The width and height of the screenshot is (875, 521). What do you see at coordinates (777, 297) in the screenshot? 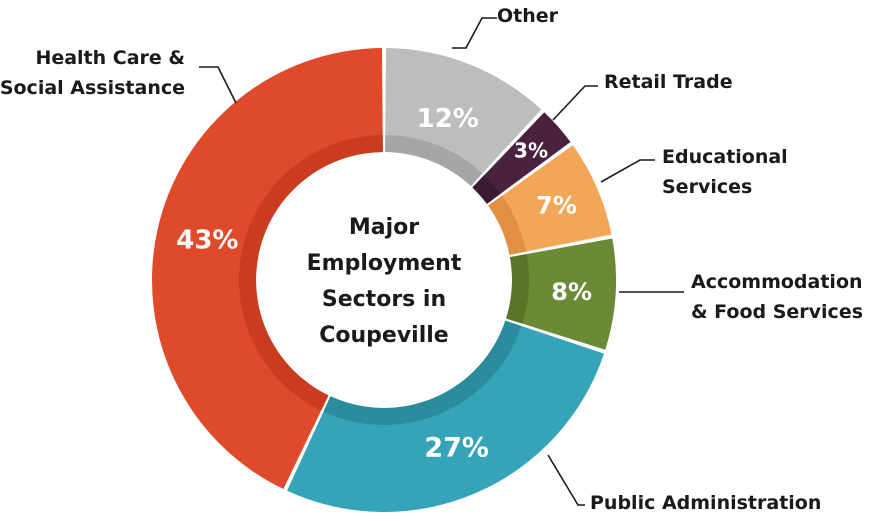
I see `category-label-accommodation-and-food-services: Accommodation & Food Services` at bounding box center [777, 297].